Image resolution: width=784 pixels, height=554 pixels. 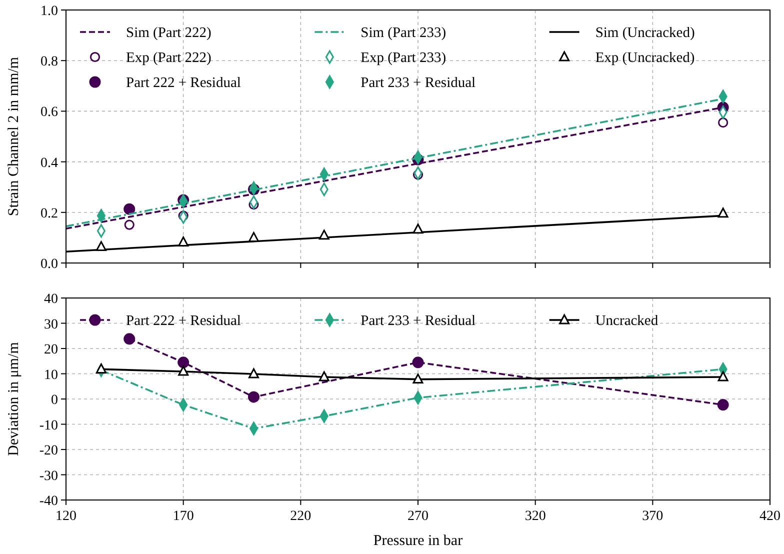 What do you see at coordinates (49, 112) in the screenshot?
I see `y-tick-label: 0.6` at bounding box center [49, 112].